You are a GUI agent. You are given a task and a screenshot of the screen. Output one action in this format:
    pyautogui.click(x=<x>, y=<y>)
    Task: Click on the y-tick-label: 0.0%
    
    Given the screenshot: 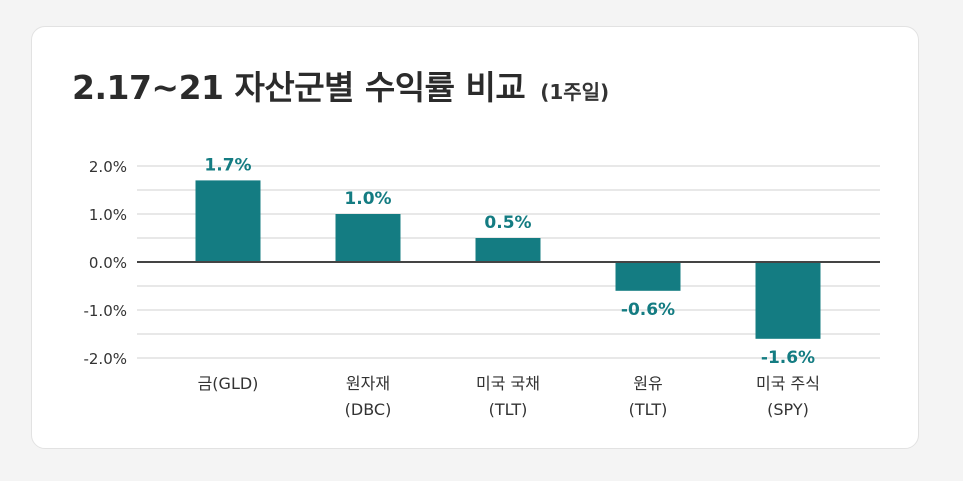 What is the action you would take?
    pyautogui.click(x=108, y=263)
    